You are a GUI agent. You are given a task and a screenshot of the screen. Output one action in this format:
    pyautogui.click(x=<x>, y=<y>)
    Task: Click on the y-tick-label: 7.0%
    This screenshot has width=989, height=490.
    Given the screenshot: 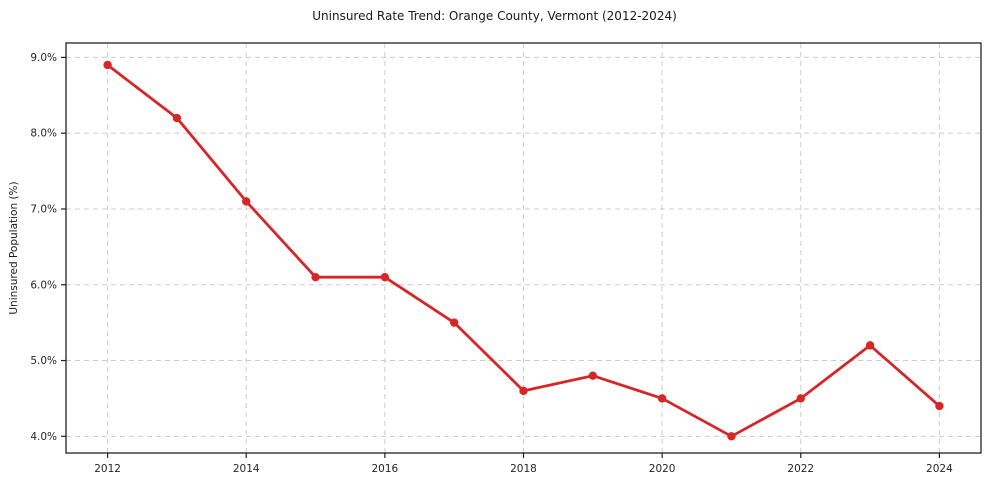 What is the action you would take?
    pyautogui.click(x=43, y=209)
    